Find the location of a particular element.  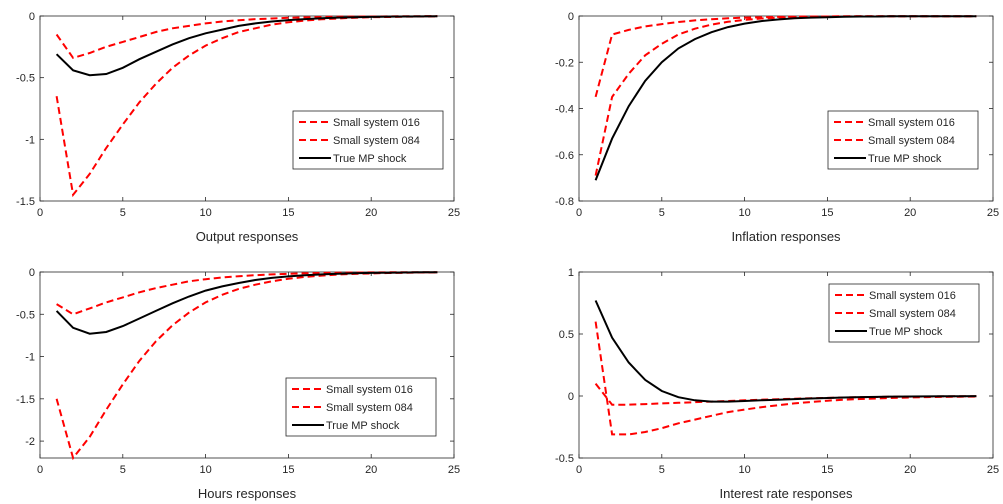

x-axis-title: Inflation responses is located at coordinates (786, 236).